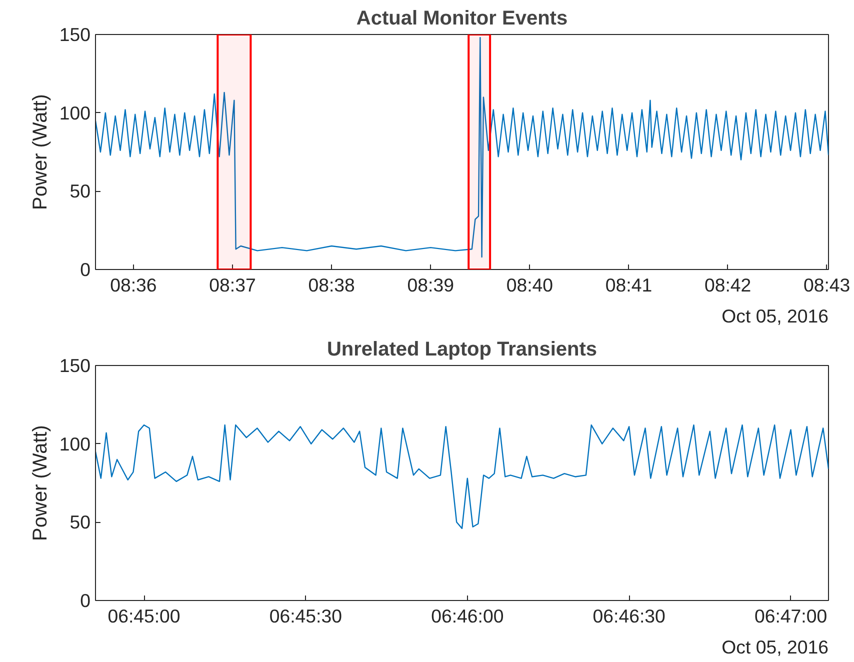 Image resolution: width=854 pixels, height=662 pixels. I want to click on x-tick-label: 08:41, so click(628, 285).